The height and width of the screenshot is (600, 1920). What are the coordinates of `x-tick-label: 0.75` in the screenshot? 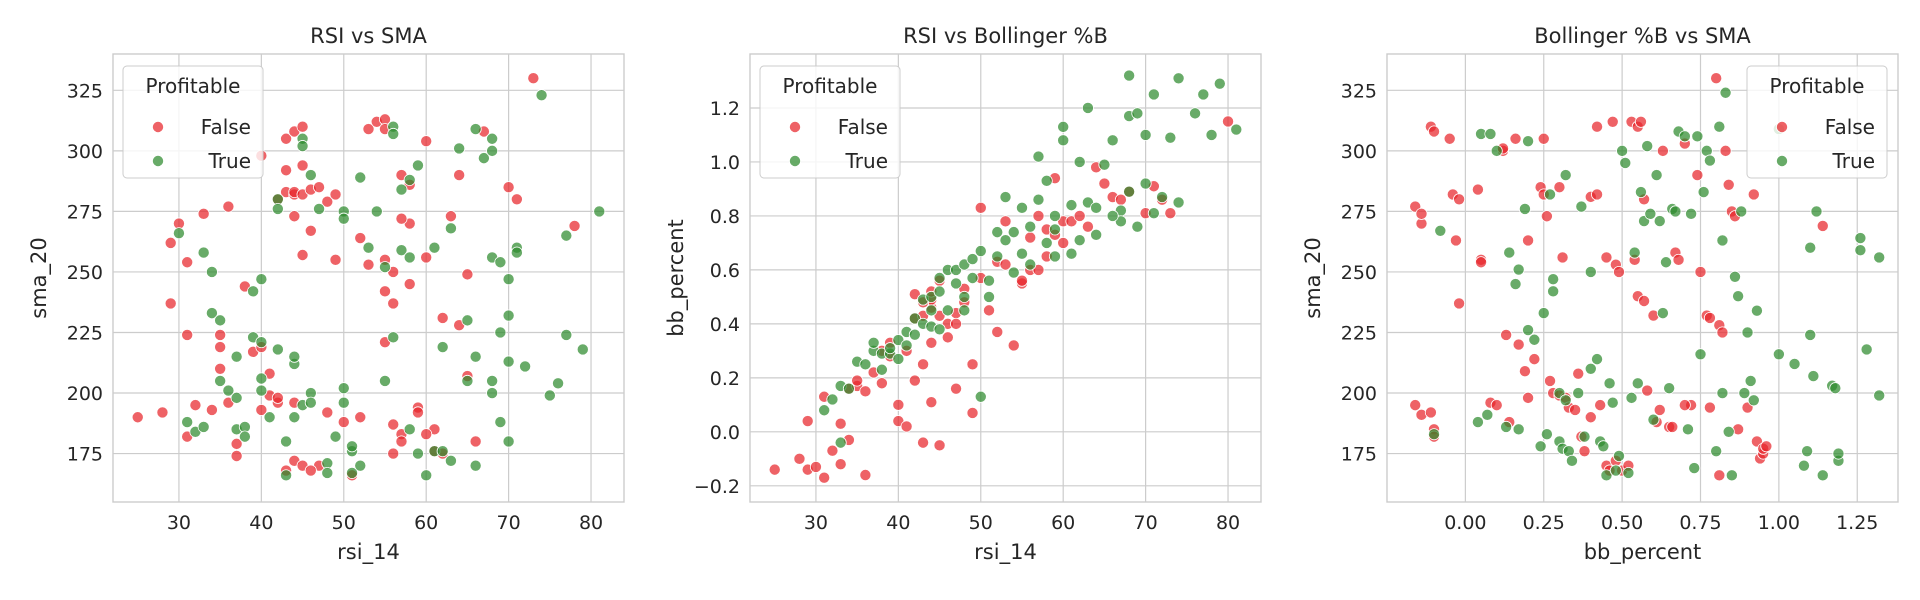 It's located at (1700, 523).